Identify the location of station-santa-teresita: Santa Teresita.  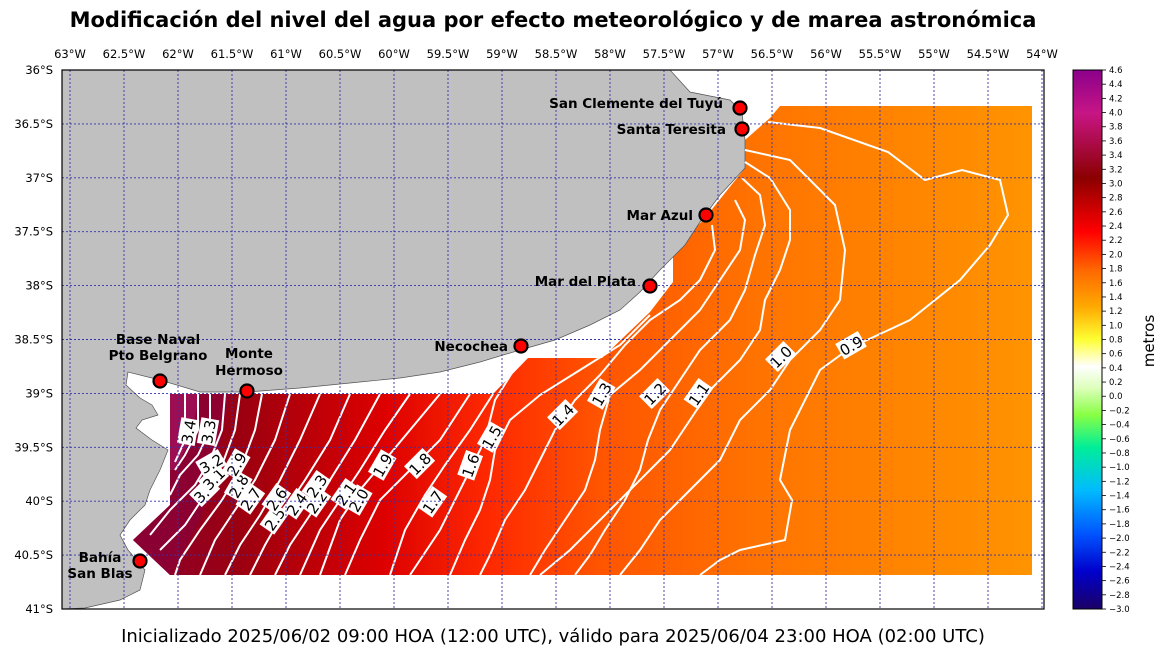
(683, 129).